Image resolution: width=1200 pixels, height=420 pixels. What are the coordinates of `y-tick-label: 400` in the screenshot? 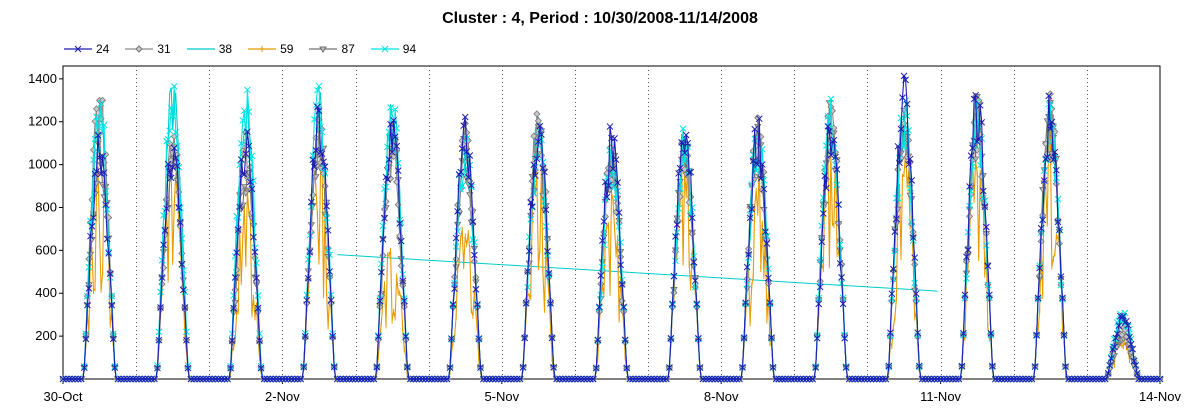 It's located at (46, 292).